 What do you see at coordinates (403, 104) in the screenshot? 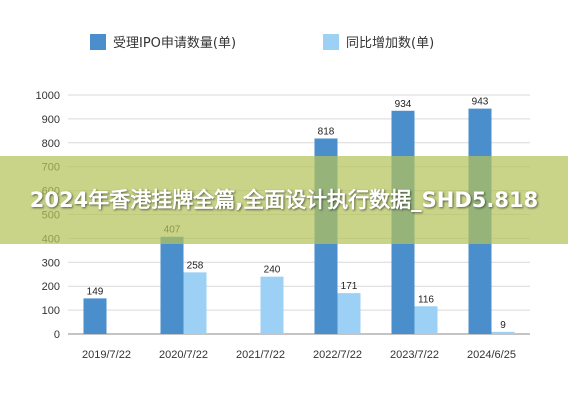
I see `data-label-series-1: 934` at bounding box center [403, 104].